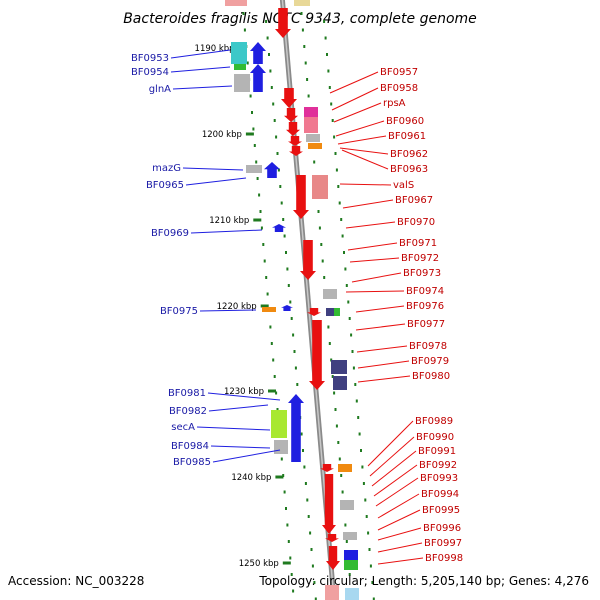 The image size is (600, 600). I want to click on gene-label-right: BF0979, so click(430, 361).